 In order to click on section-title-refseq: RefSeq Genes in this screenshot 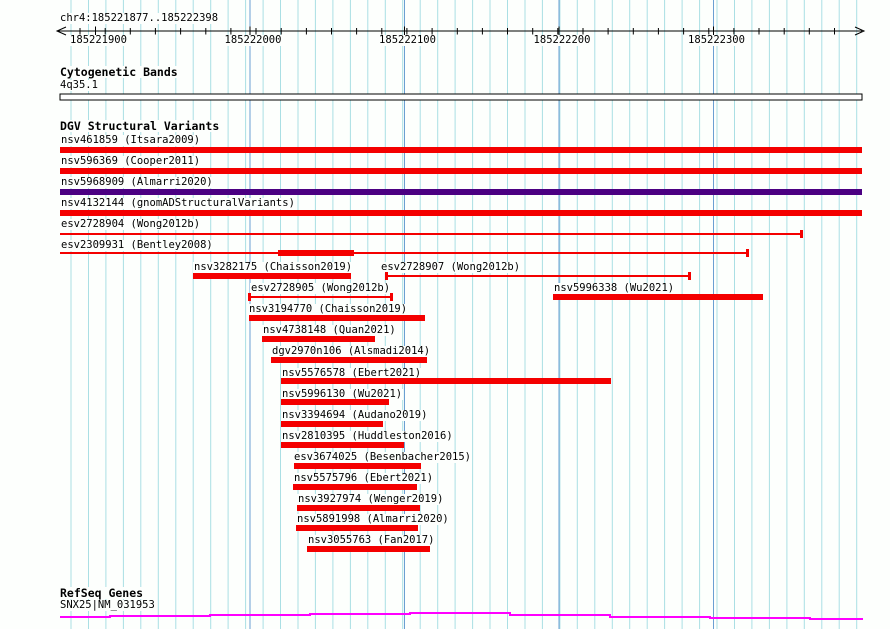, I will do `click(102, 593)`.